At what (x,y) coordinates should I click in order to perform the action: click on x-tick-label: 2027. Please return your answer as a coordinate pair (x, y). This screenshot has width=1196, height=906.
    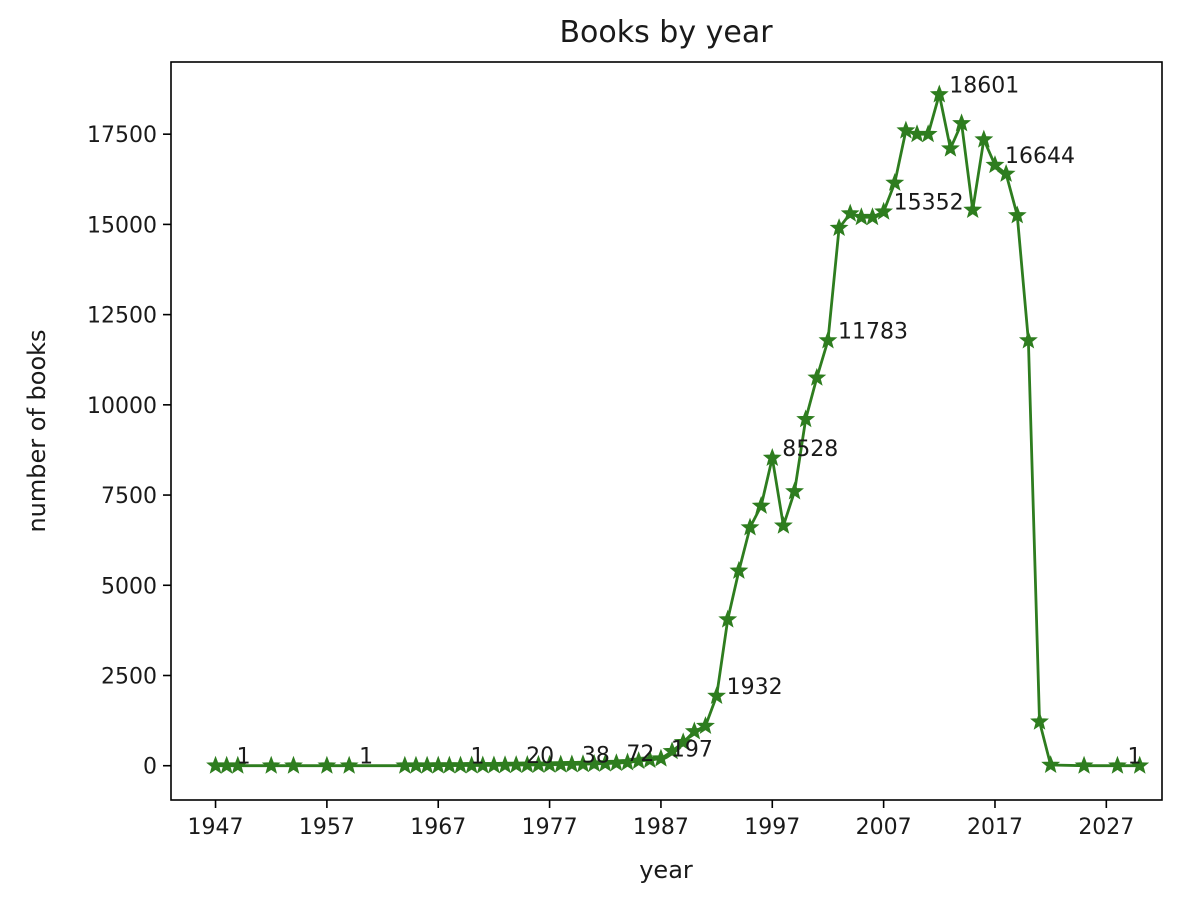
    Looking at the image, I should click on (1106, 827).